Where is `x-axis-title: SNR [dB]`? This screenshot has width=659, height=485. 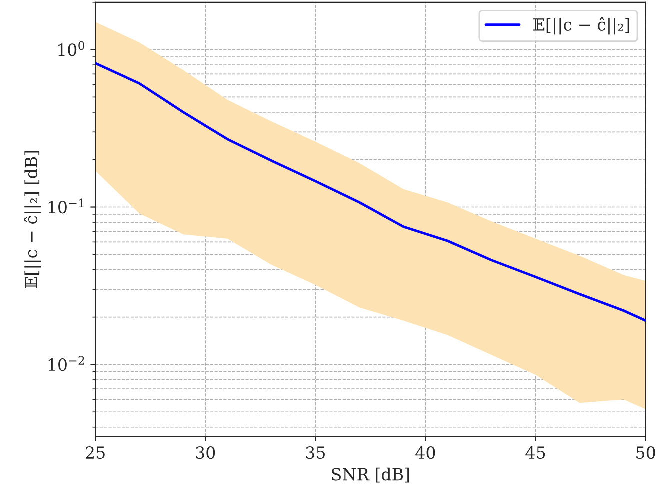 x-axis-title: SNR [dB] is located at coordinates (371, 475).